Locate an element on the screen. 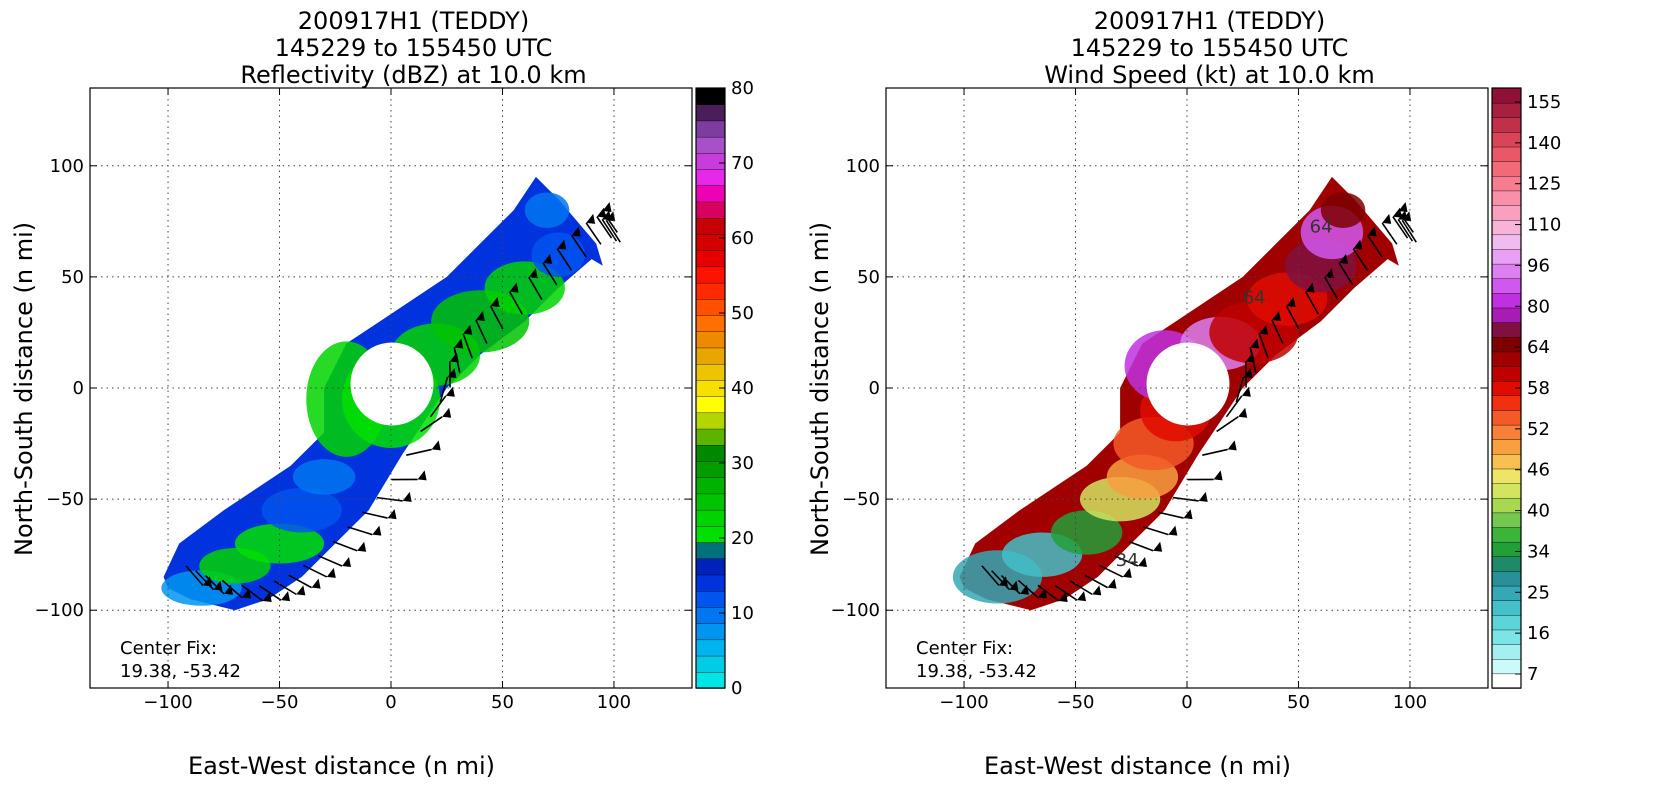 The height and width of the screenshot is (787, 1654). y-axis-label: North-South distance (n mi) is located at coordinates (24, 388).